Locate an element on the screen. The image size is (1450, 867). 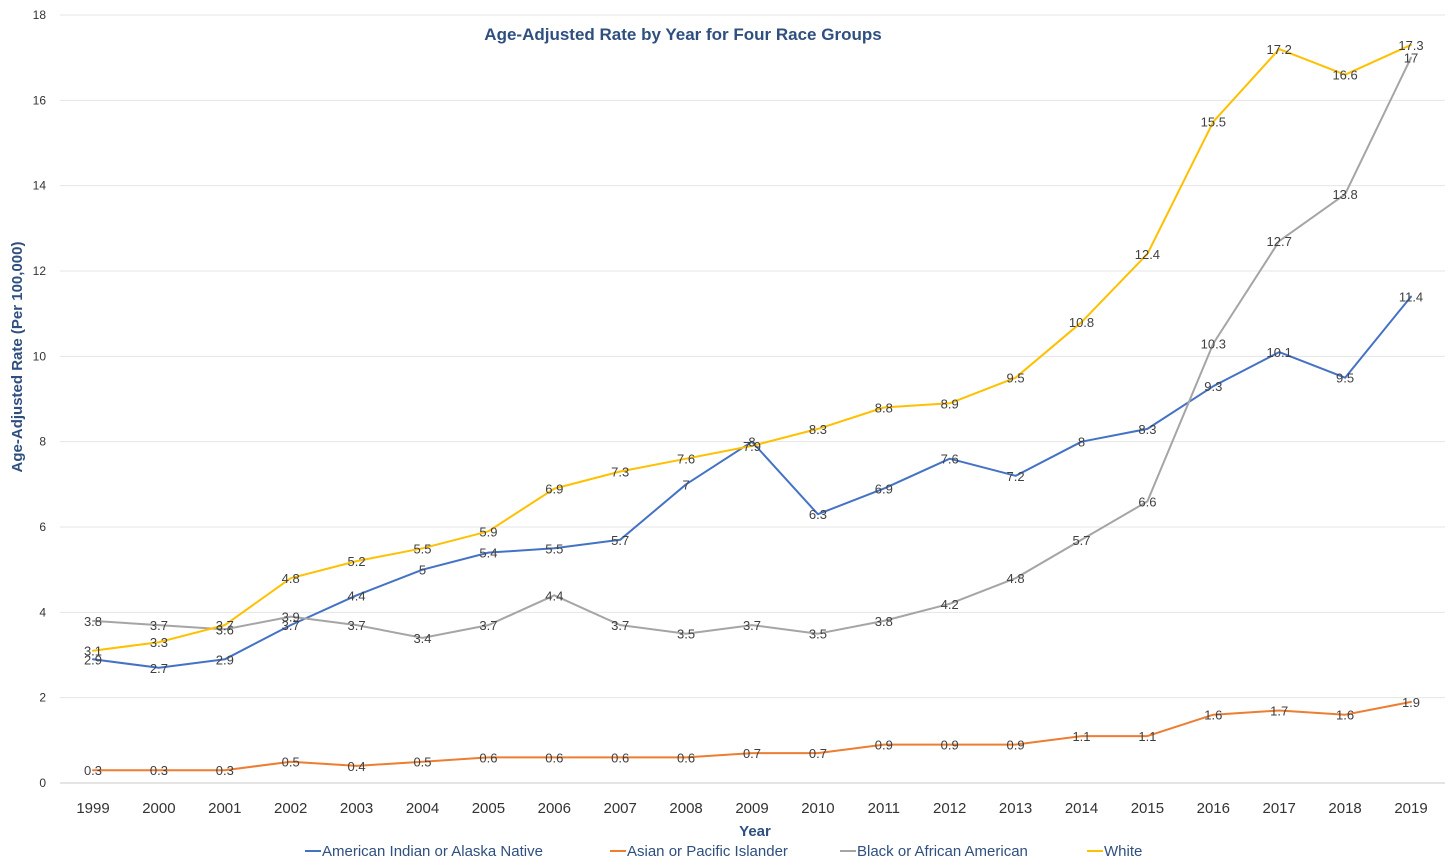
data-label: 5.9 is located at coordinates (488, 531).